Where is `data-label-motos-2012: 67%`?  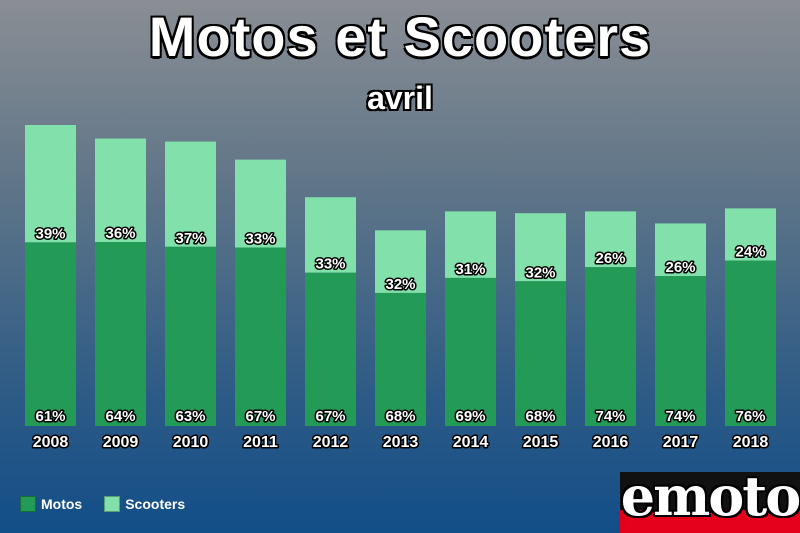 data-label-motos-2012: 67% is located at coordinates (330, 416).